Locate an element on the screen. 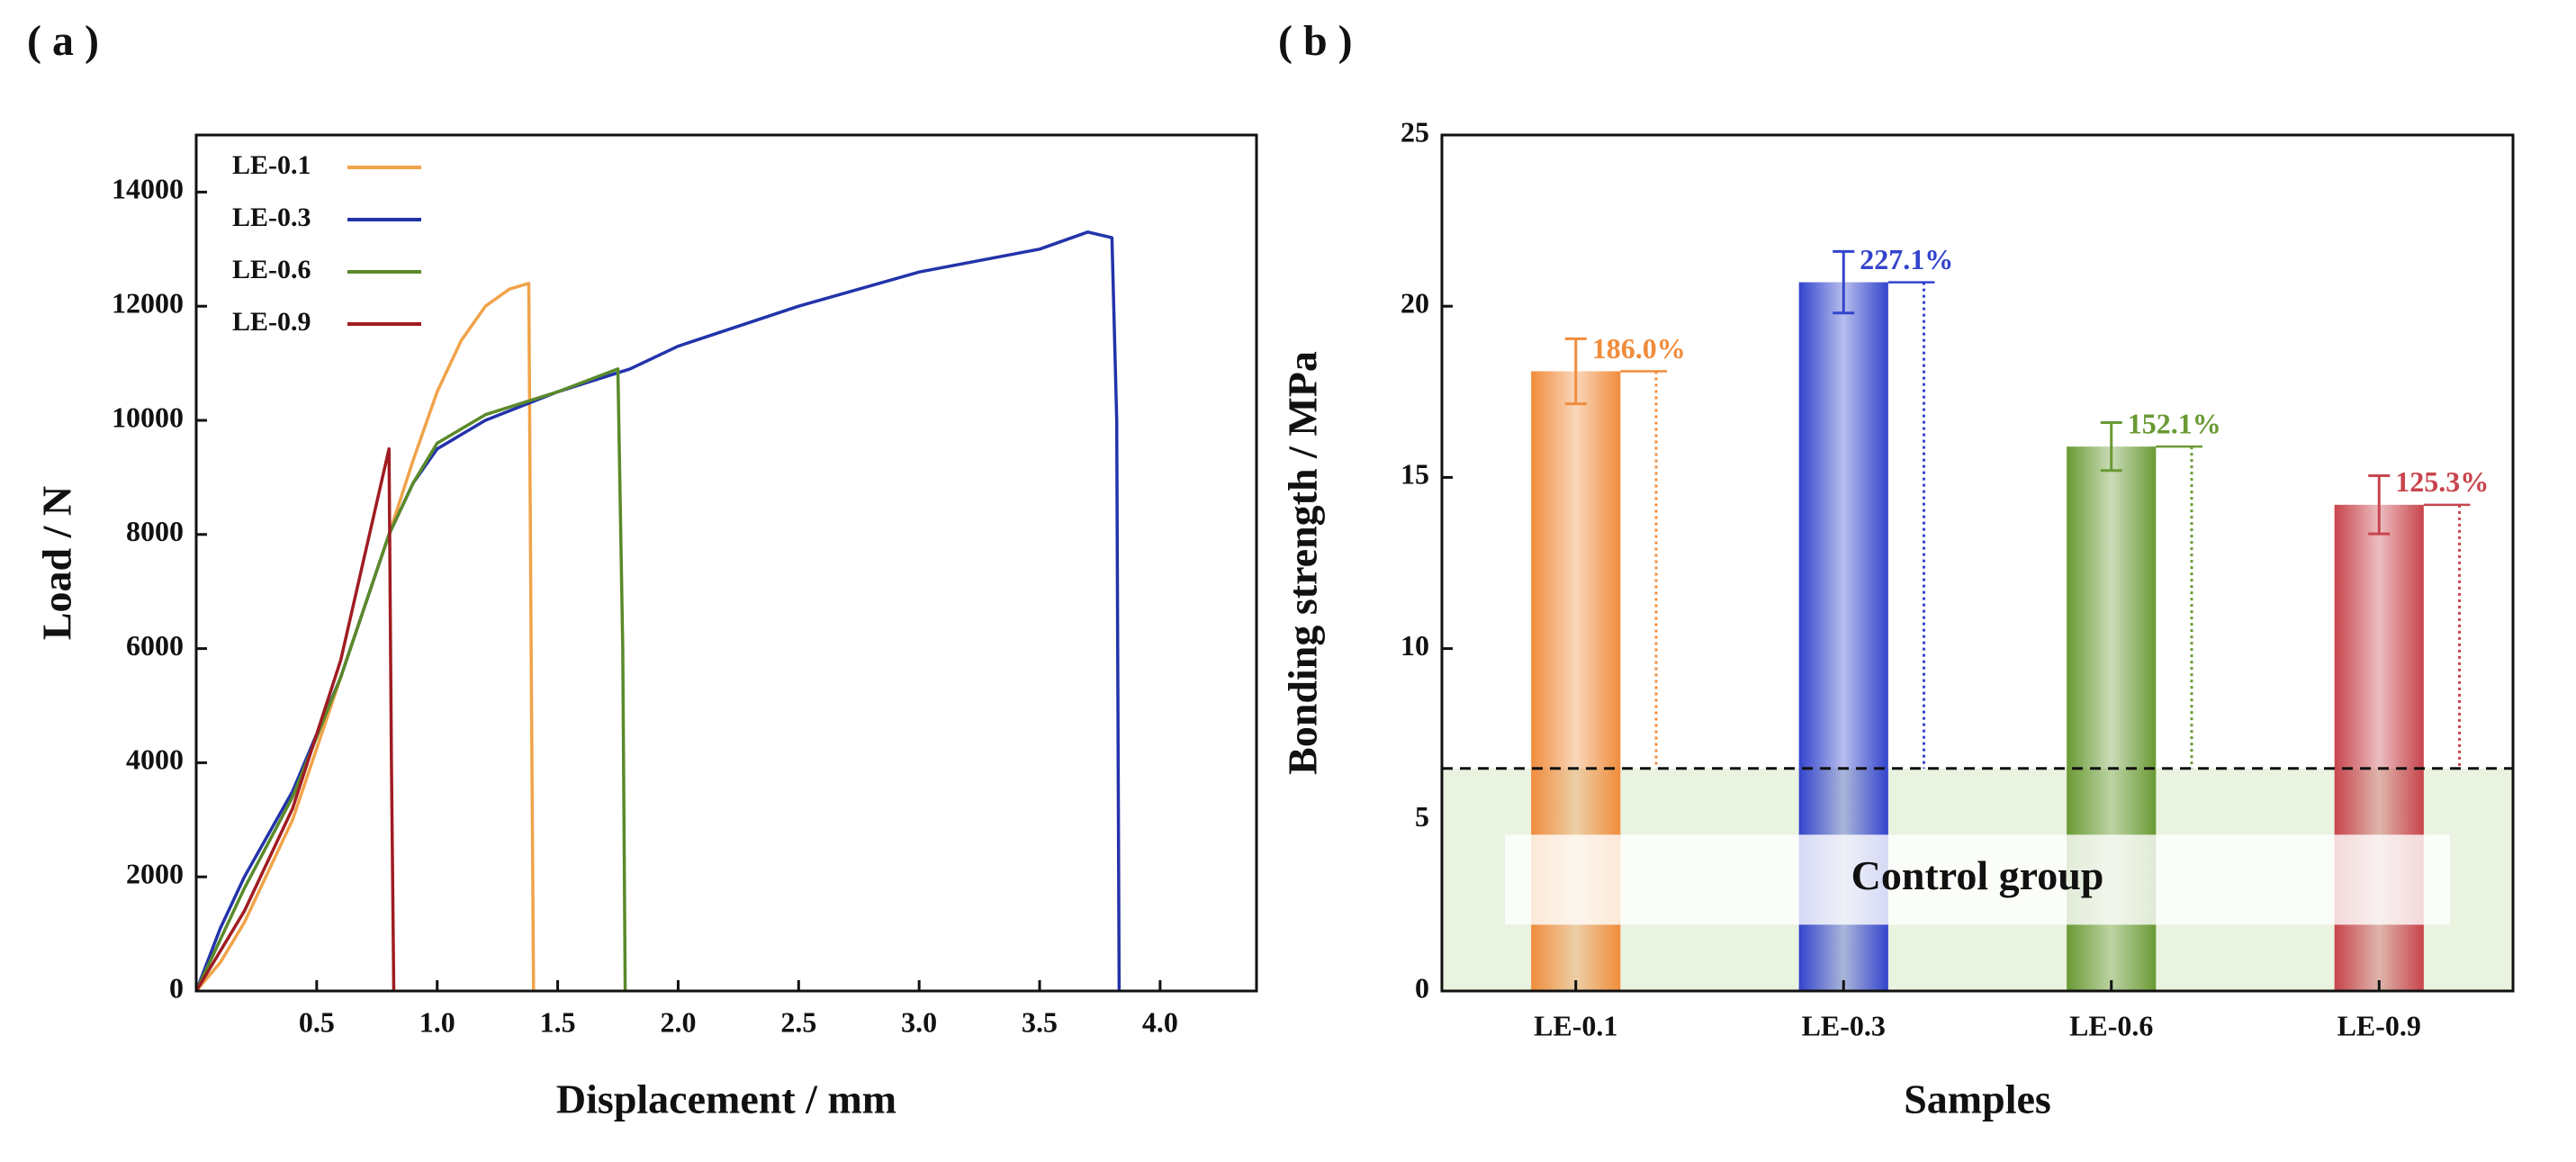  y-tick-label: 8000 is located at coordinates (155, 531).